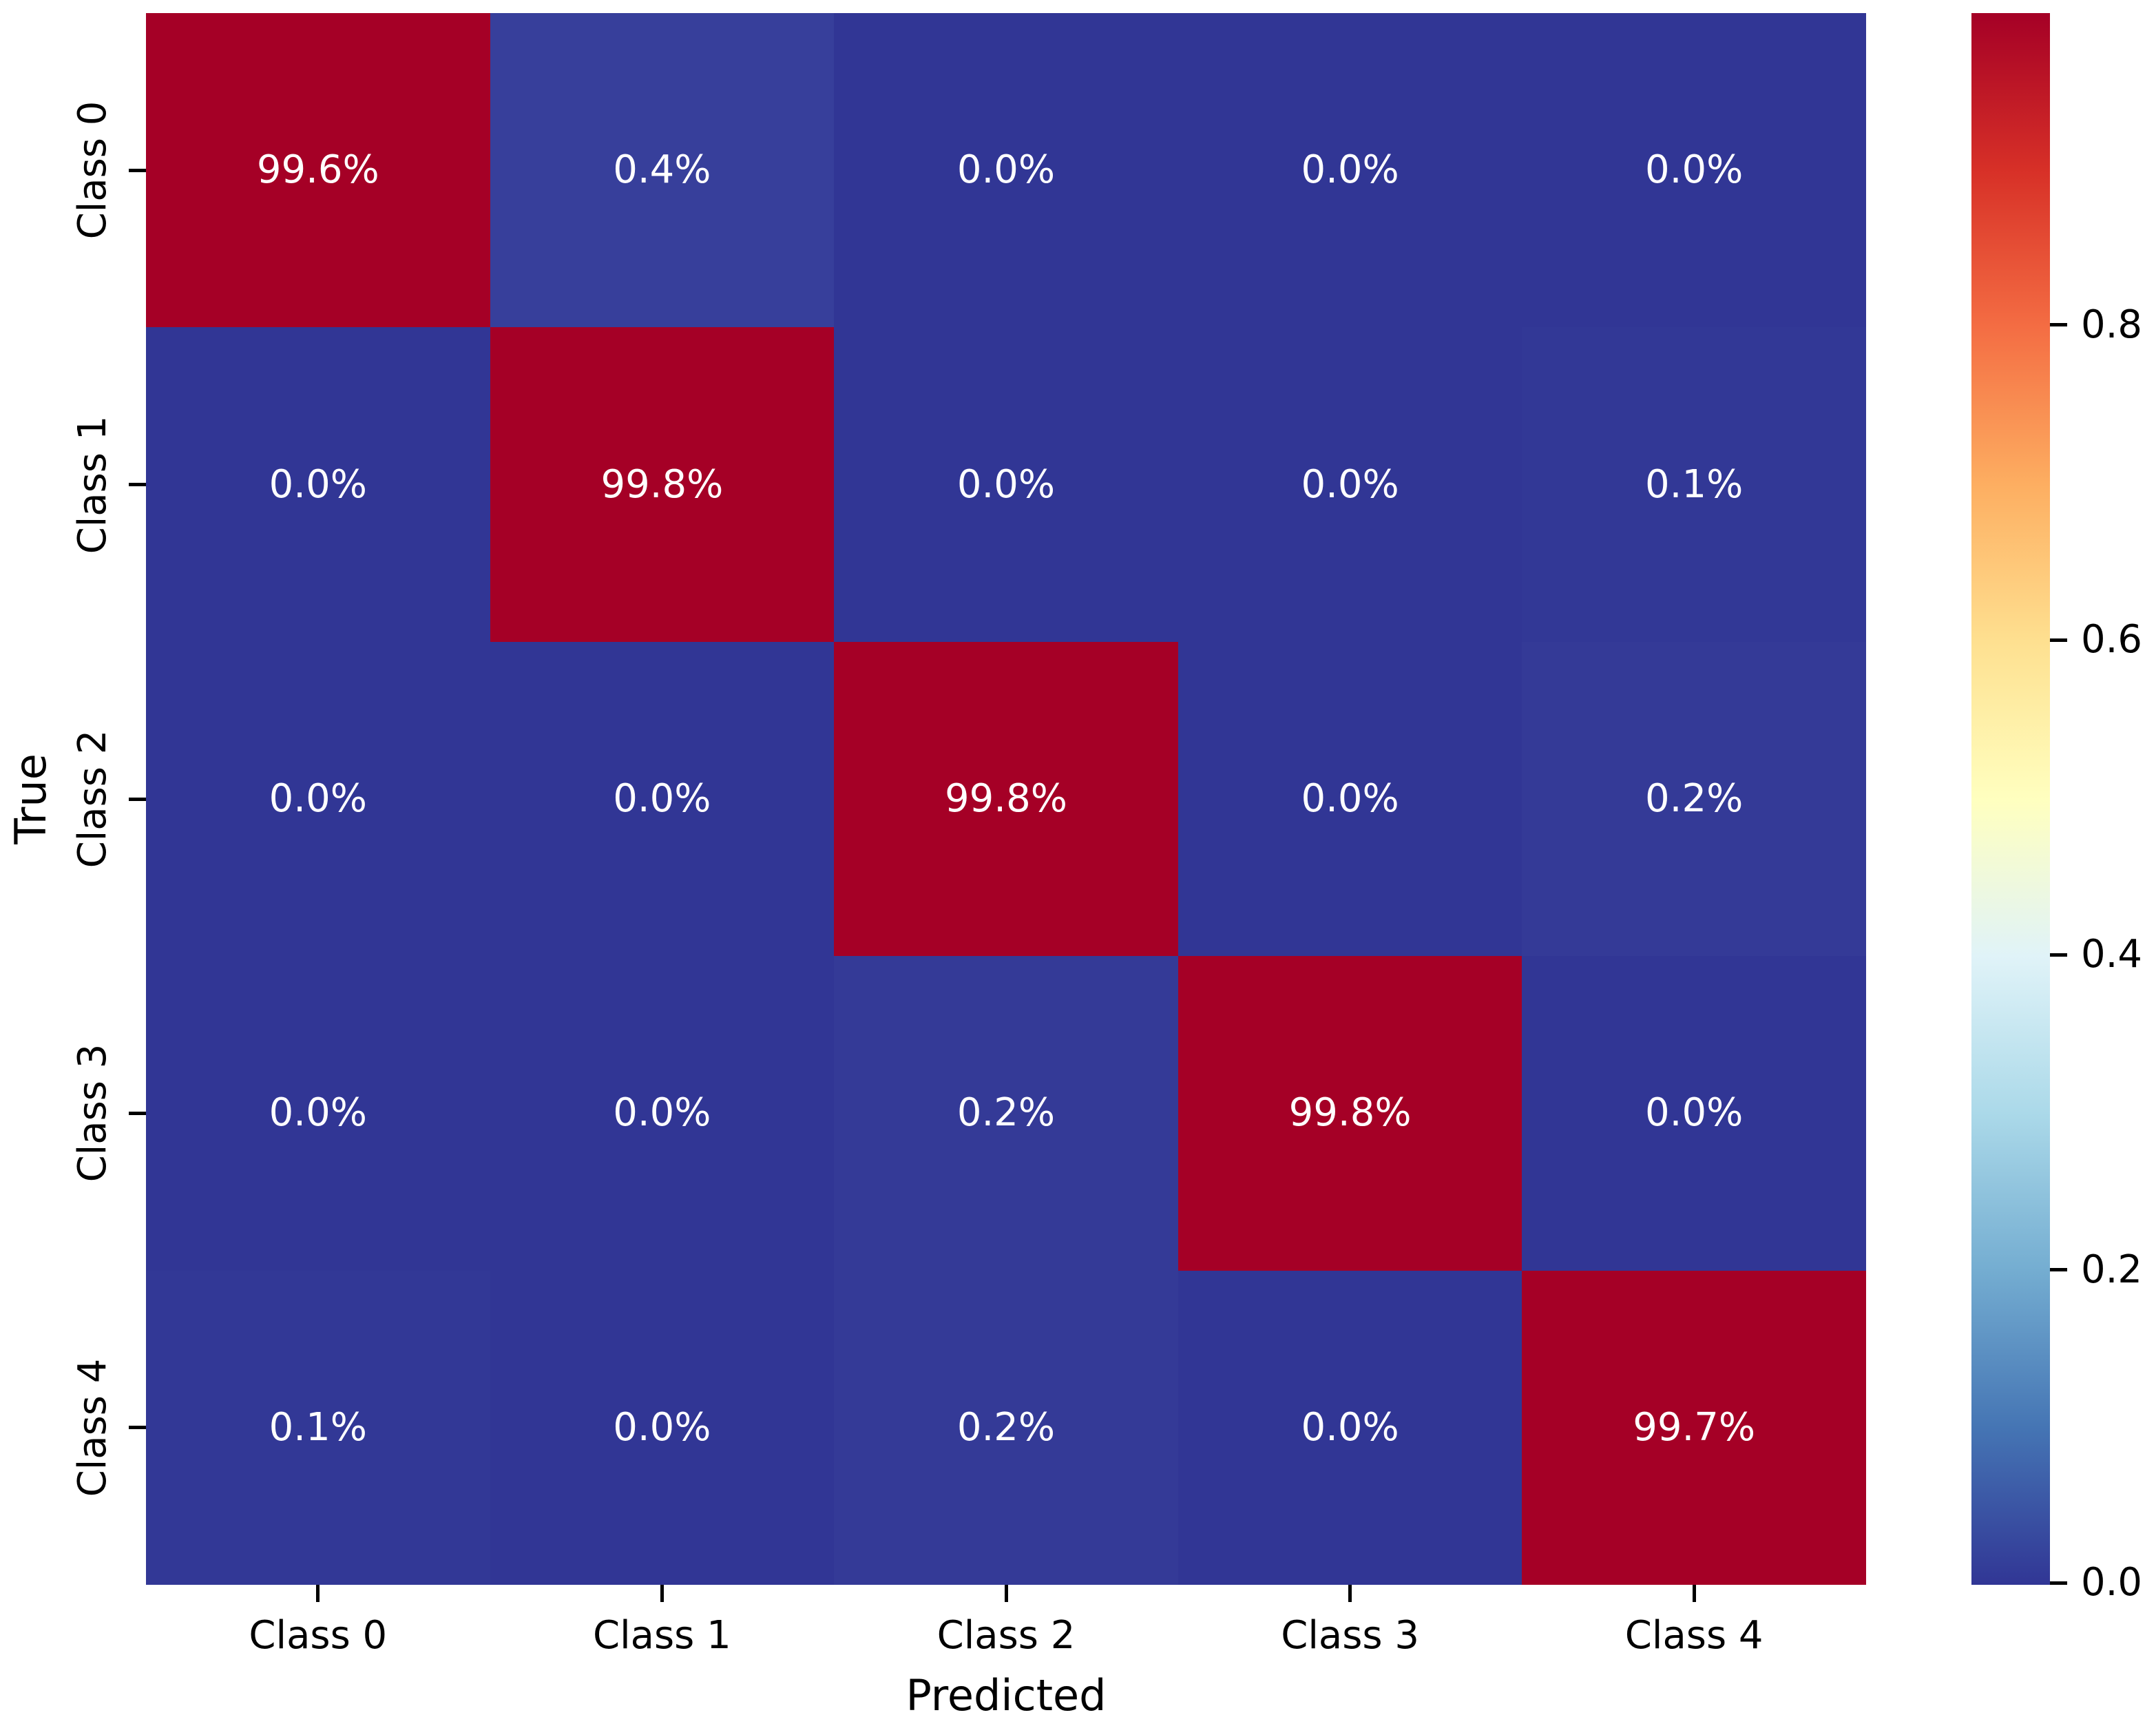  I want to click on heatmap-cell-r3c2: 0.2%, so click(1006, 1113).